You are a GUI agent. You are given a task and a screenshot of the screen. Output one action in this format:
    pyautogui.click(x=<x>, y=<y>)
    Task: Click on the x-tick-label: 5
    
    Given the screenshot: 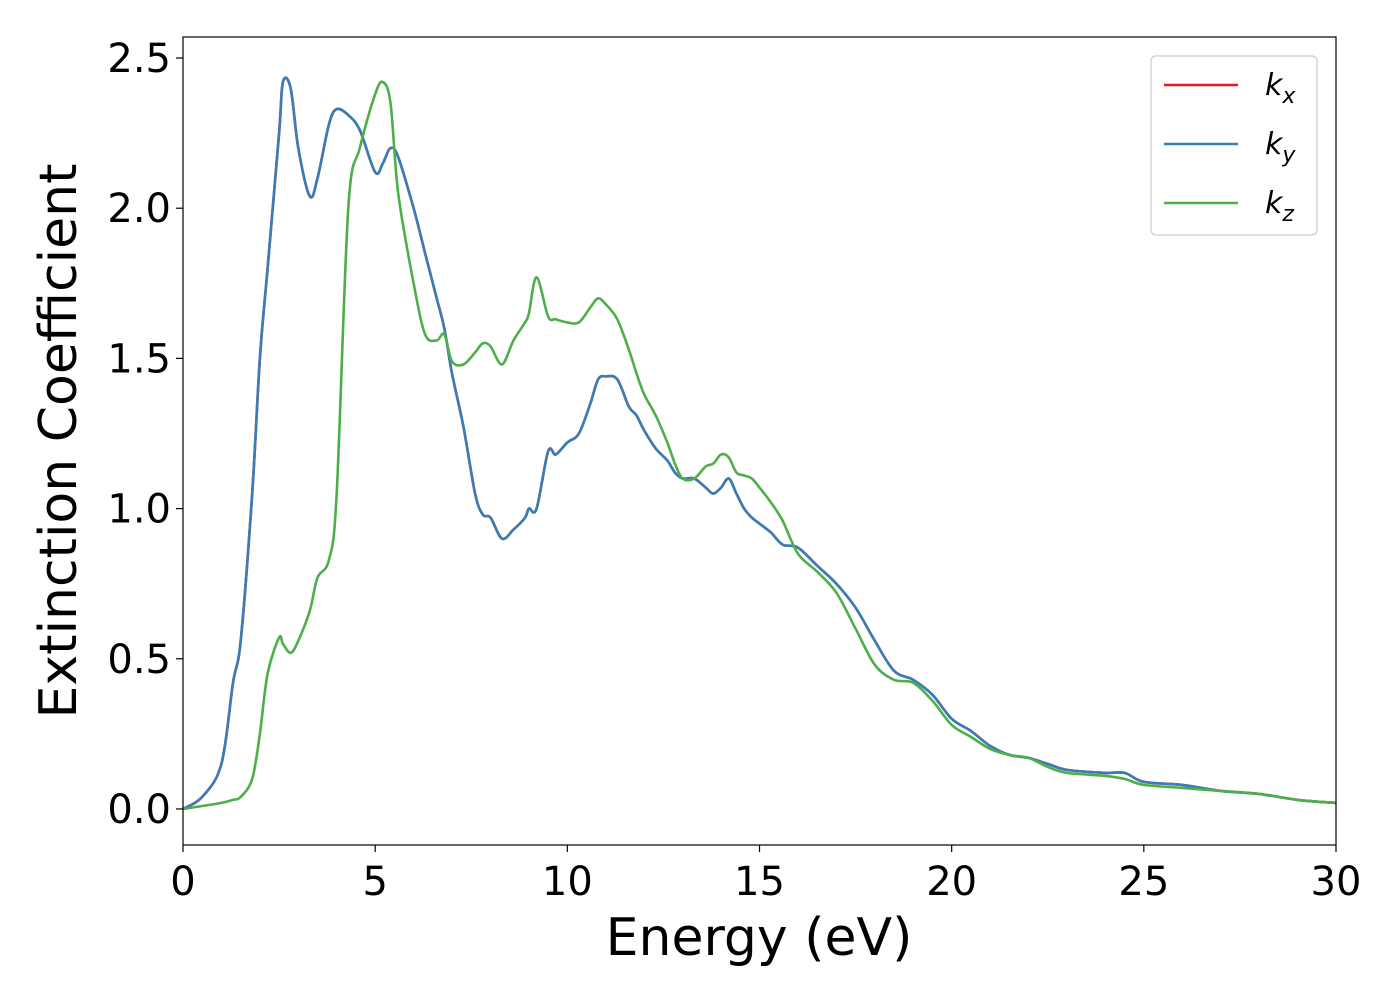 What is the action you would take?
    pyautogui.click(x=374, y=882)
    